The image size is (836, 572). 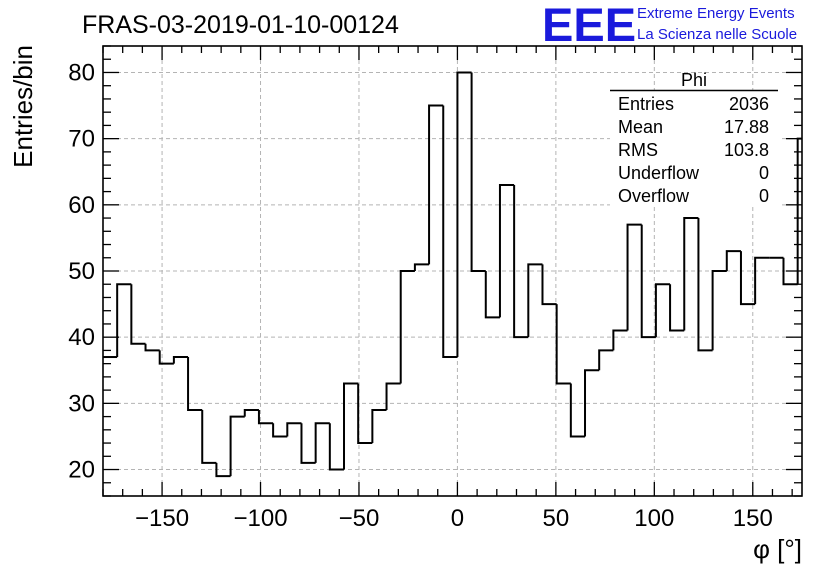 I want to click on y-tick-label: 30, so click(x=81, y=403).